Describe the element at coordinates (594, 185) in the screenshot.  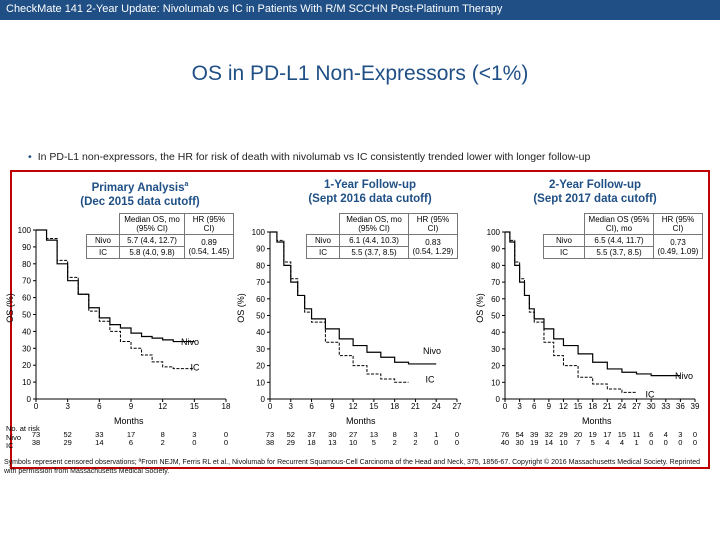
I see `panel-title-2yr-line1: 2-Year Follow-up` at that location.